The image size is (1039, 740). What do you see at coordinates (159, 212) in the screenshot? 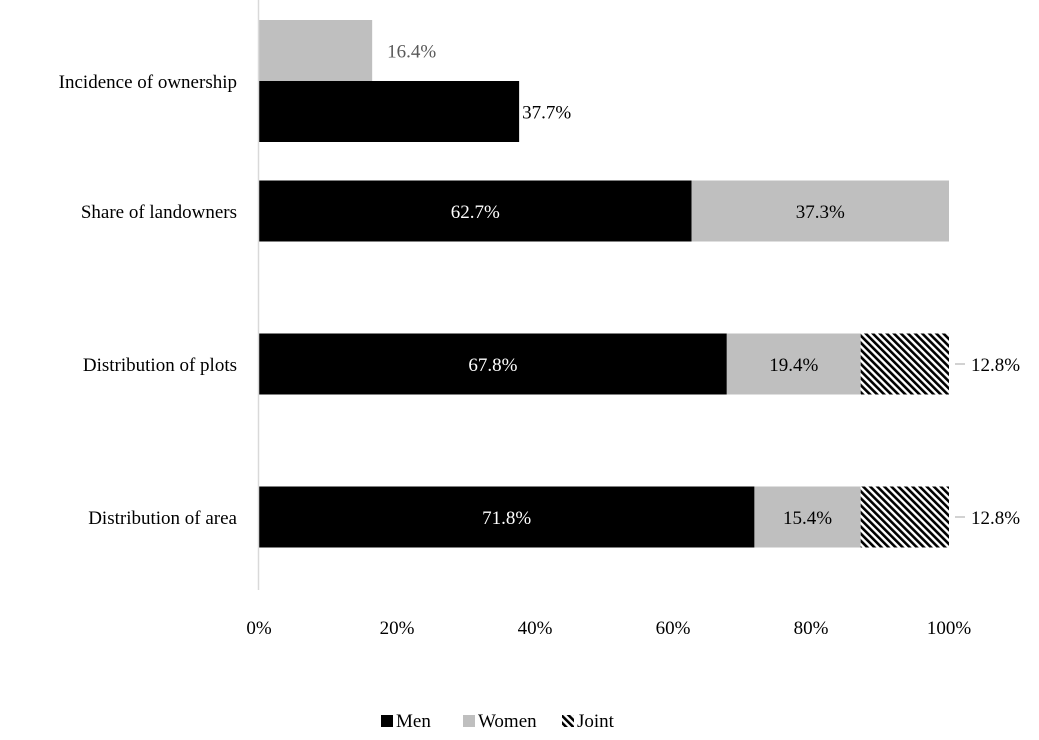
I see `category-label-1: Share of landowners` at bounding box center [159, 212].